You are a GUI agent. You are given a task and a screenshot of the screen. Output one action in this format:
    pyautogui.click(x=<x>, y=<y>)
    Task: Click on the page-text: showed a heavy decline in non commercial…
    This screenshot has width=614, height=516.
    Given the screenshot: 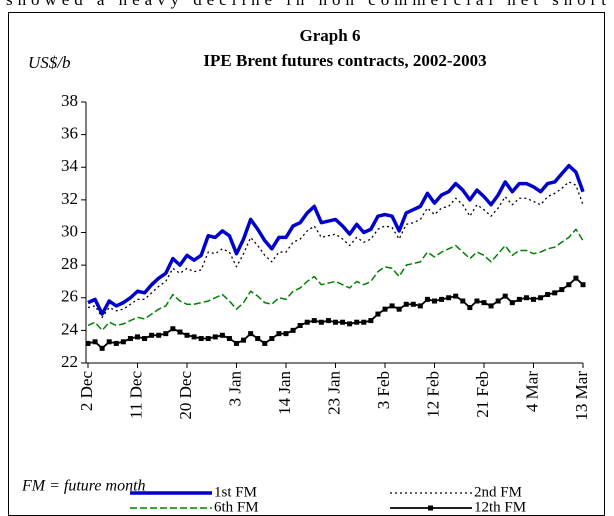 What is the action you would take?
    pyautogui.click(x=306, y=4)
    